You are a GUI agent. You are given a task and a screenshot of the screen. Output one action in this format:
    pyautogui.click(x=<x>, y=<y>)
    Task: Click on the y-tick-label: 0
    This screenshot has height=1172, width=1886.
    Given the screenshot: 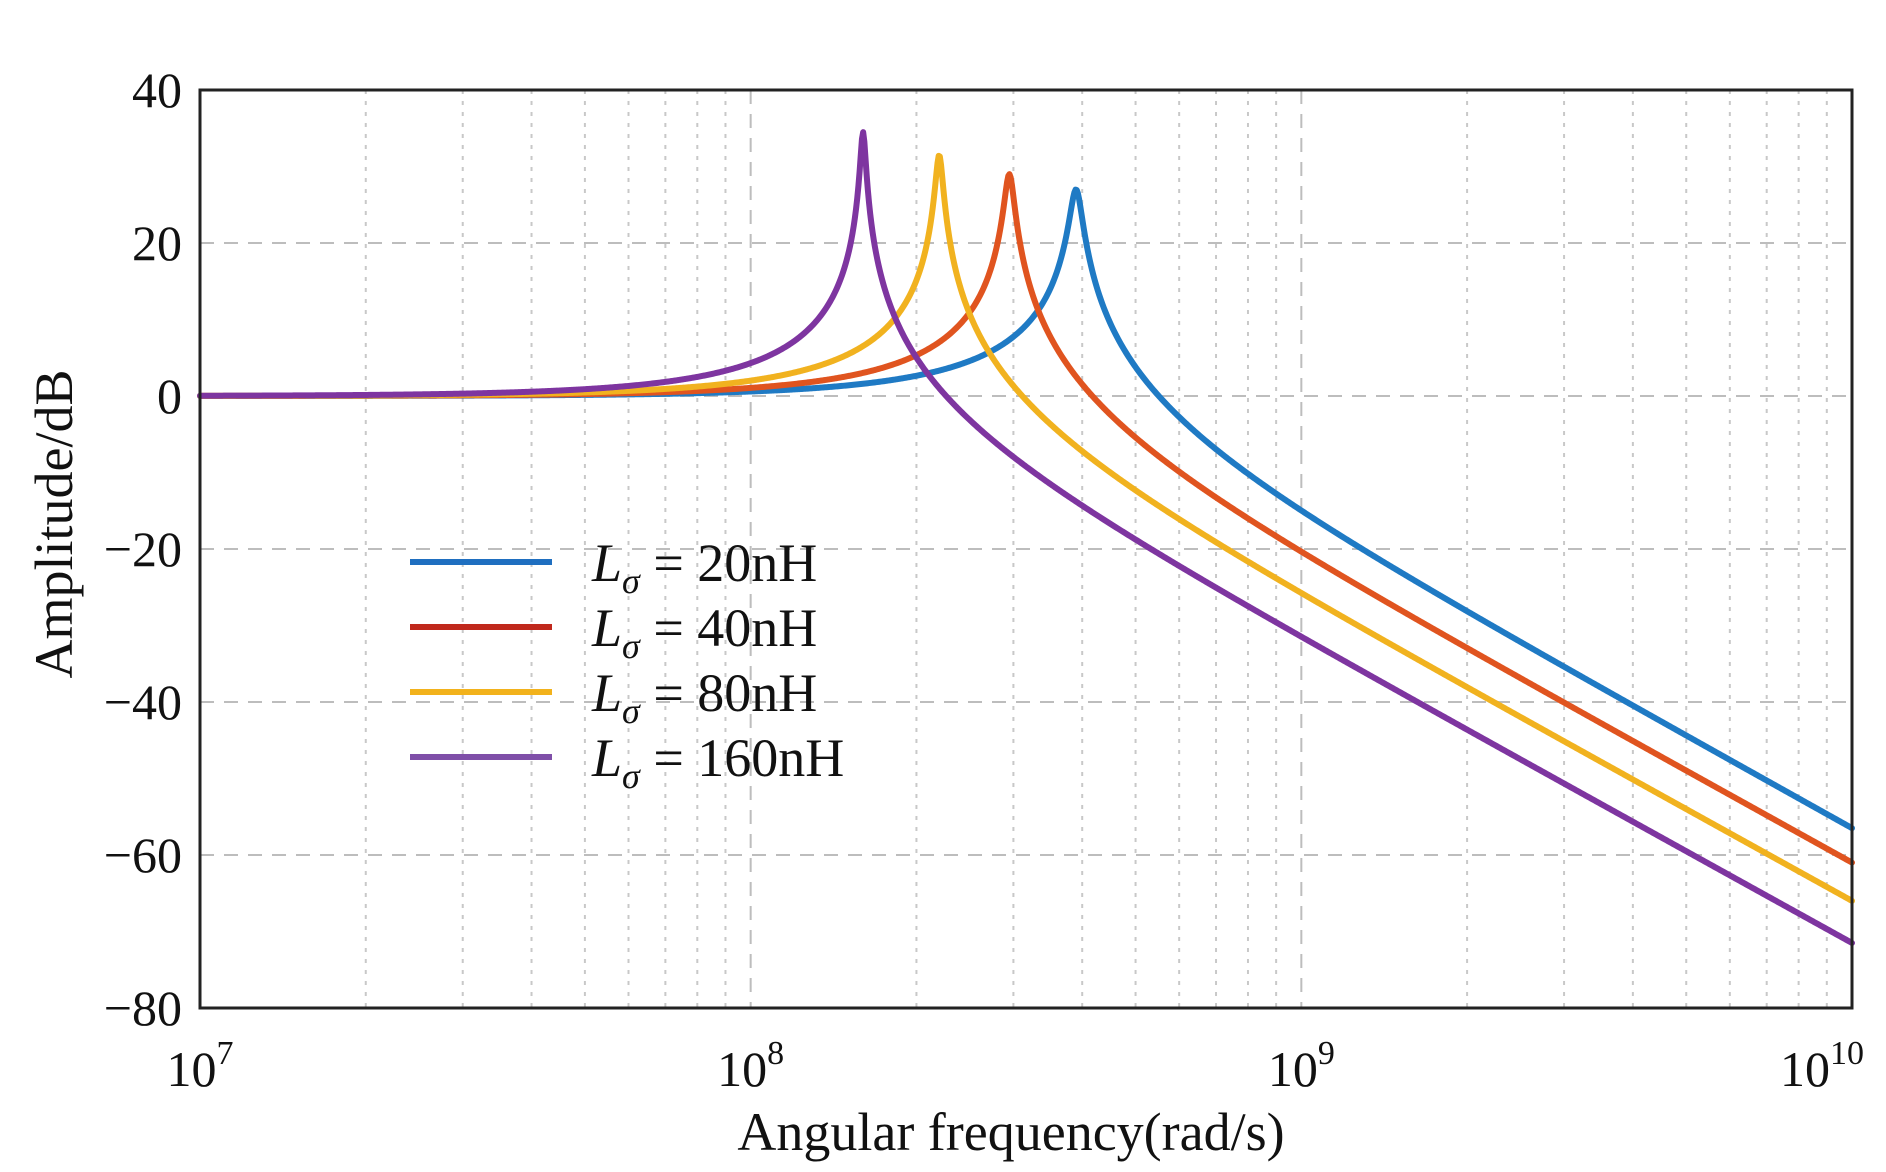 What is the action you would take?
    pyautogui.click(x=169, y=396)
    